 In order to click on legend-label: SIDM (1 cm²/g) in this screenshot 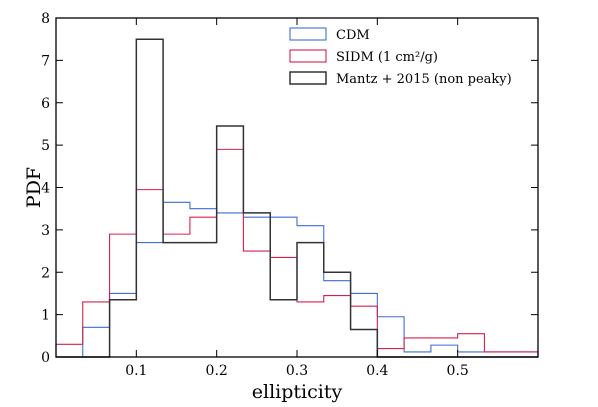, I will do `click(387, 57)`.